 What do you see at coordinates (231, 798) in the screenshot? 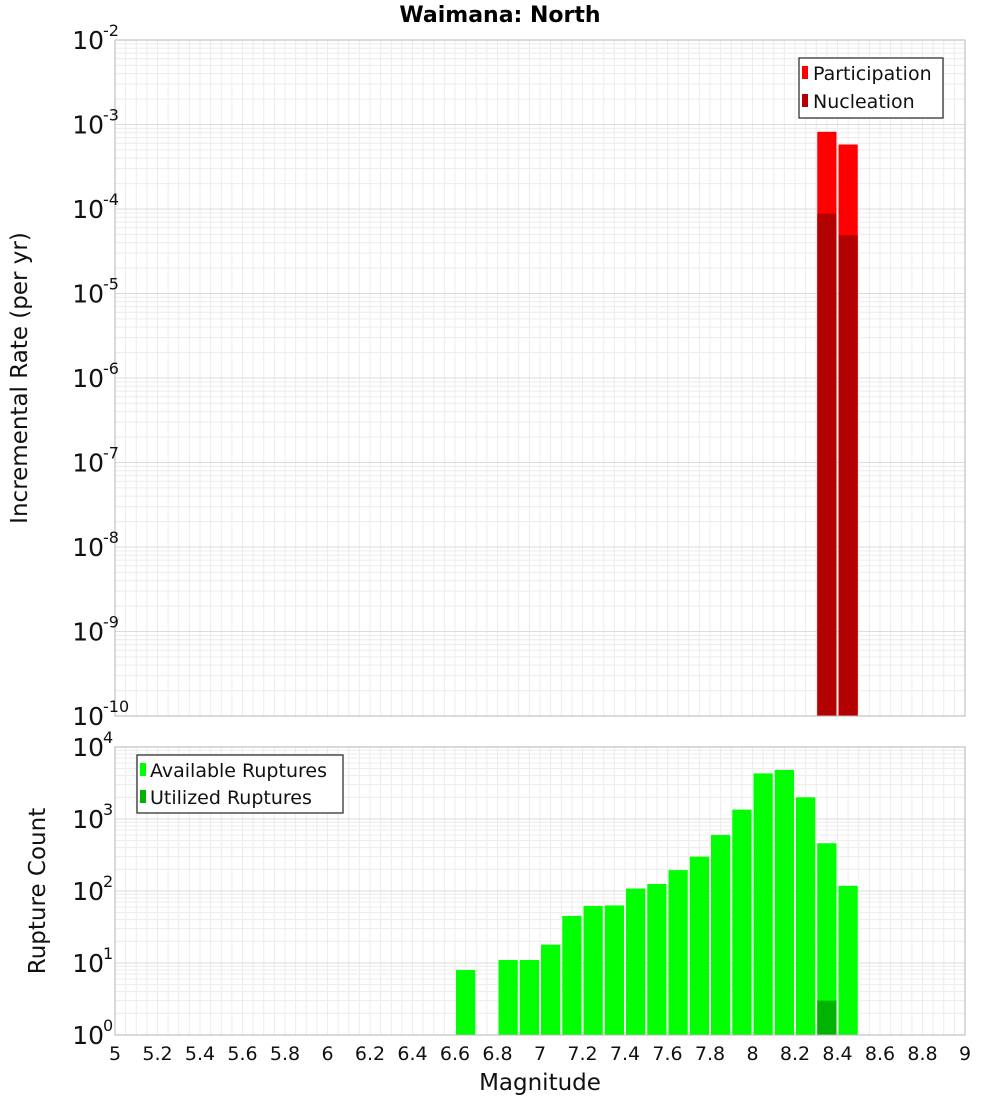
I see `legend-label-utilized: Utilized Ruptures` at bounding box center [231, 798].